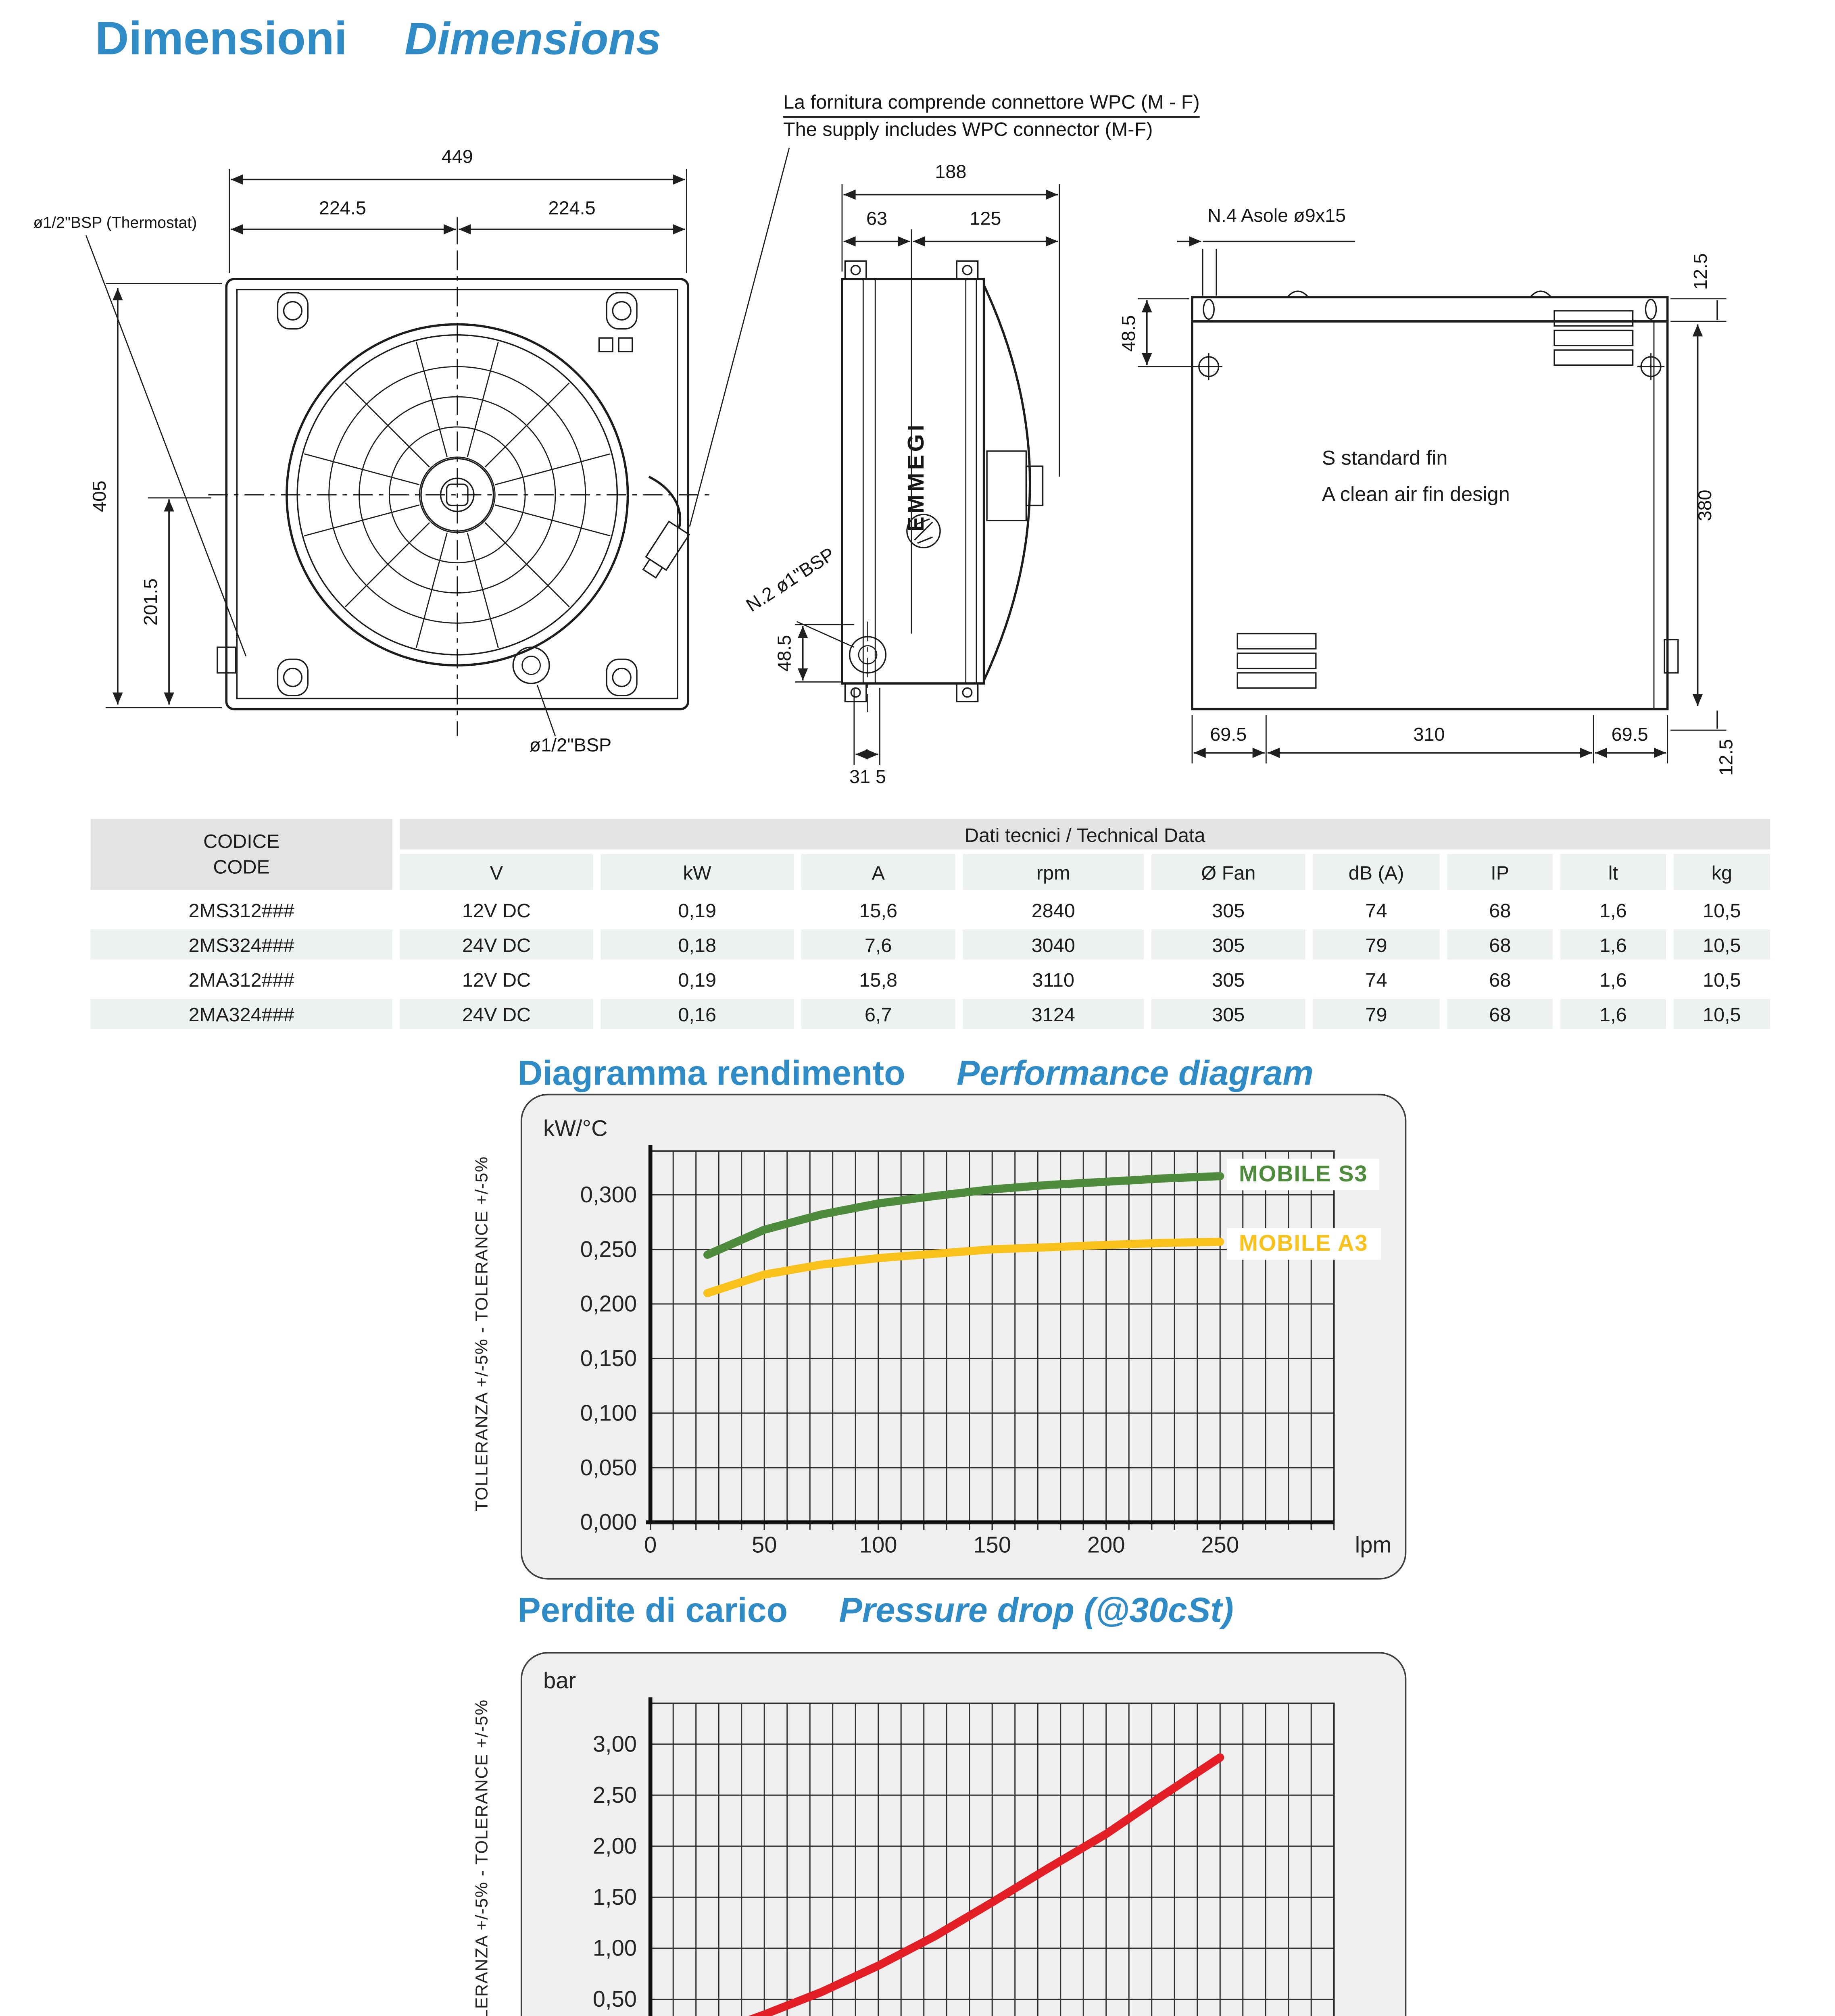 The height and width of the screenshot is (2016, 1835). What do you see at coordinates (342, 207) in the screenshot?
I see `dim-width-left: 224.5` at bounding box center [342, 207].